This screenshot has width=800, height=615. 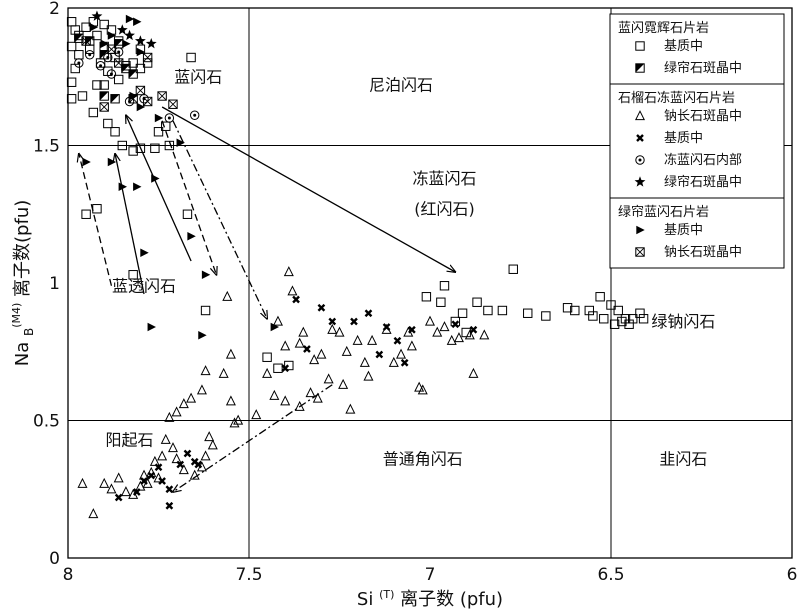 I want to click on x-tick-label: 7.5, so click(x=248, y=575).